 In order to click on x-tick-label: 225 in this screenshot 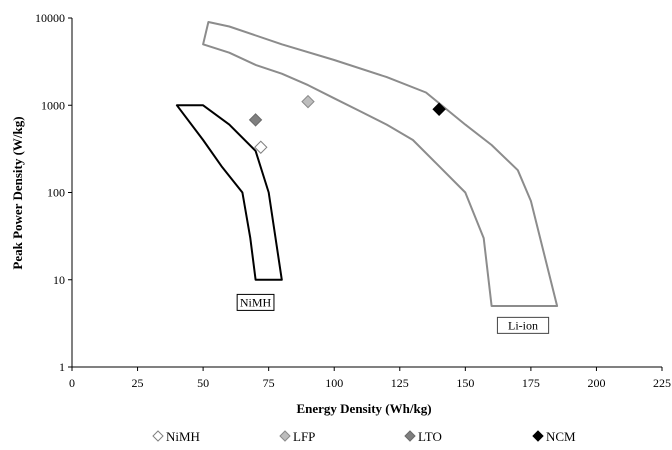, I will do `click(662, 383)`.